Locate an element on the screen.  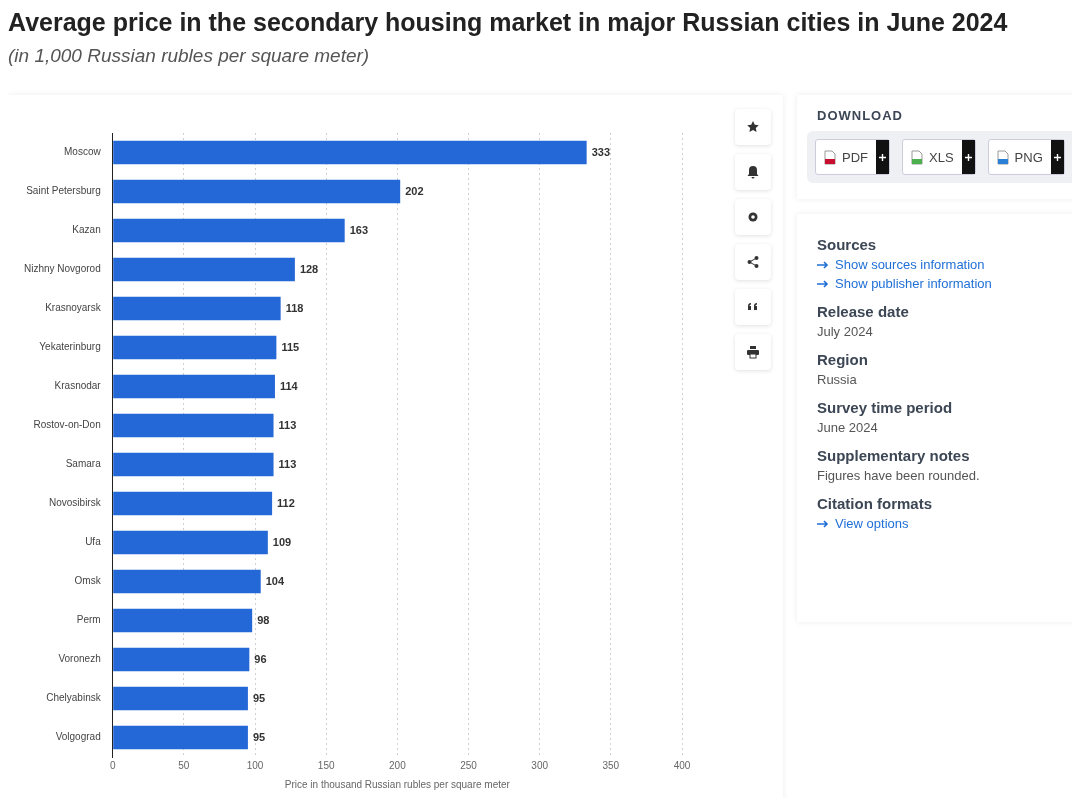
text: Figures have been rounded. is located at coordinates (899, 475).